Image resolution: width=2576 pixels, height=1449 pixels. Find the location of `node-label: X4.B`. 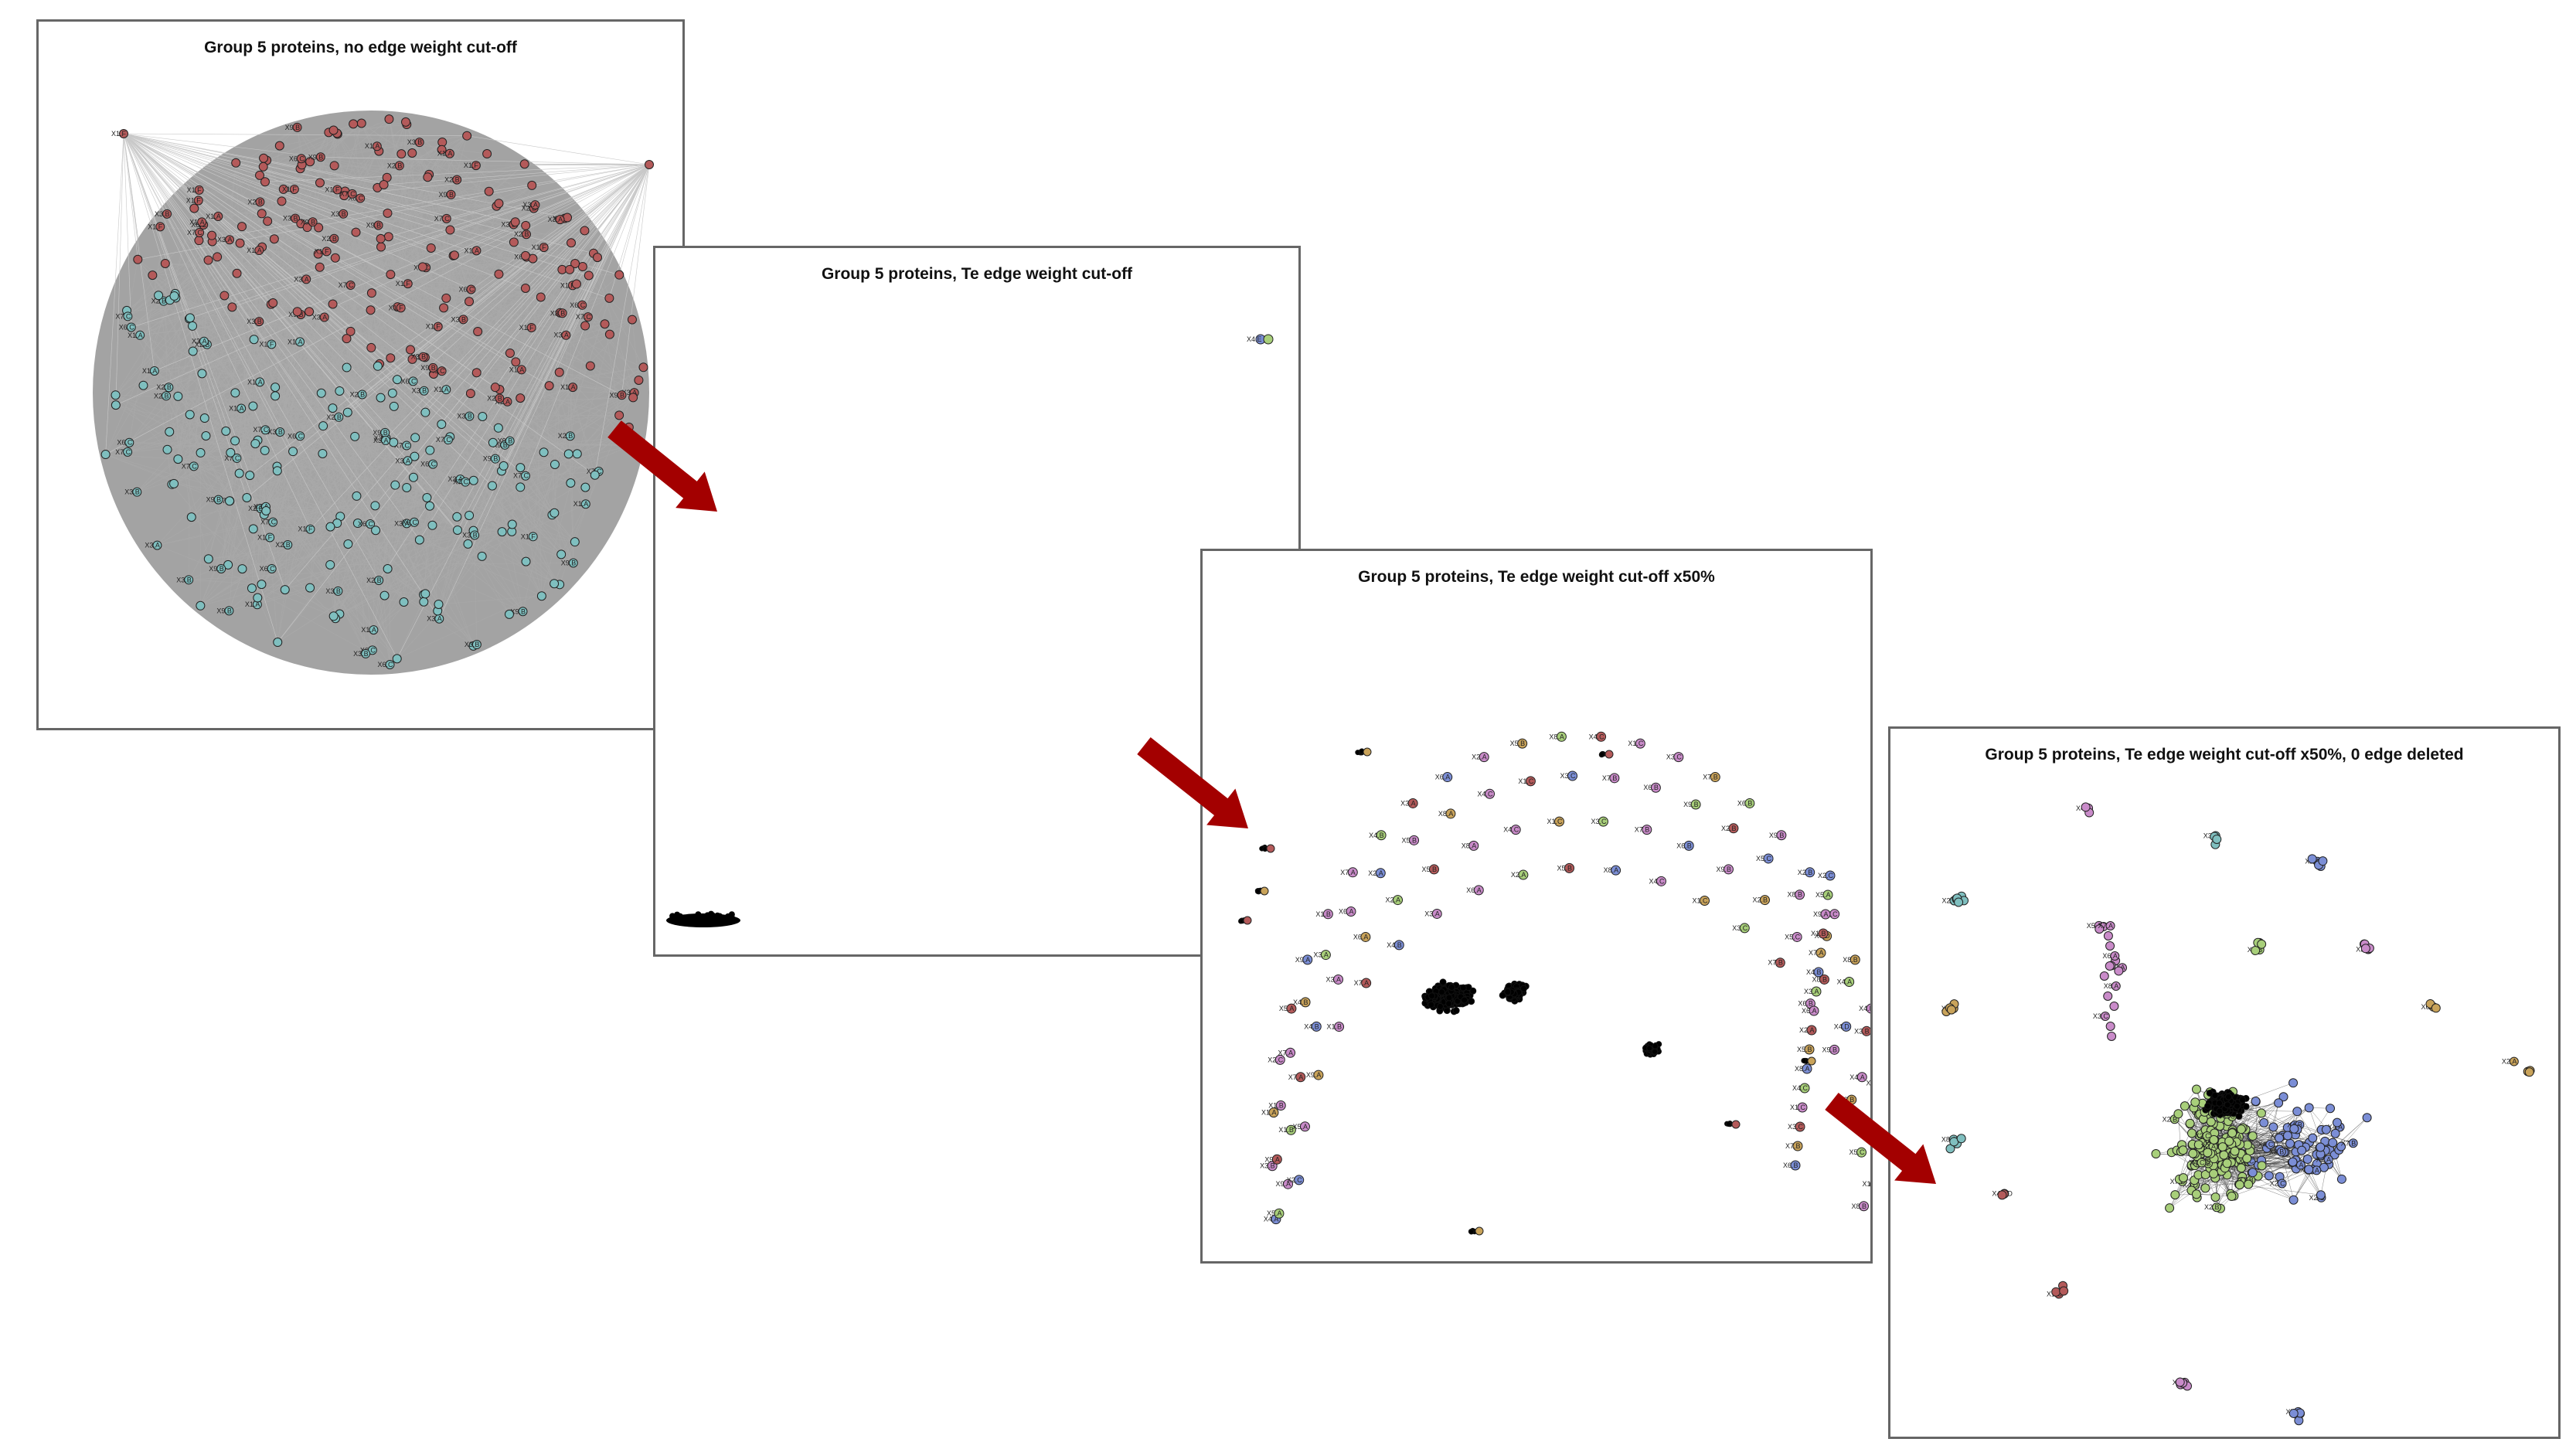

node-label: X4.B is located at coordinates (1814, 972).